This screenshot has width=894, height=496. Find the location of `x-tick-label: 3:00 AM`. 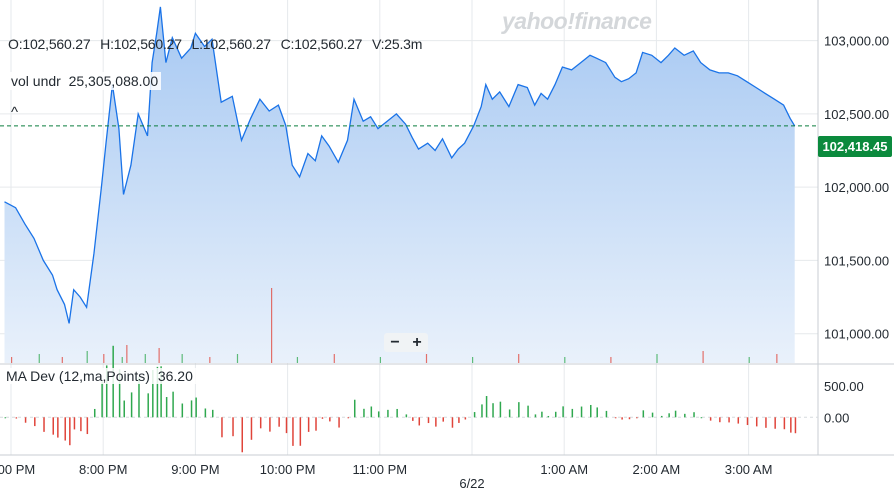

x-tick-label: 3:00 AM is located at coordinates (749, 469).